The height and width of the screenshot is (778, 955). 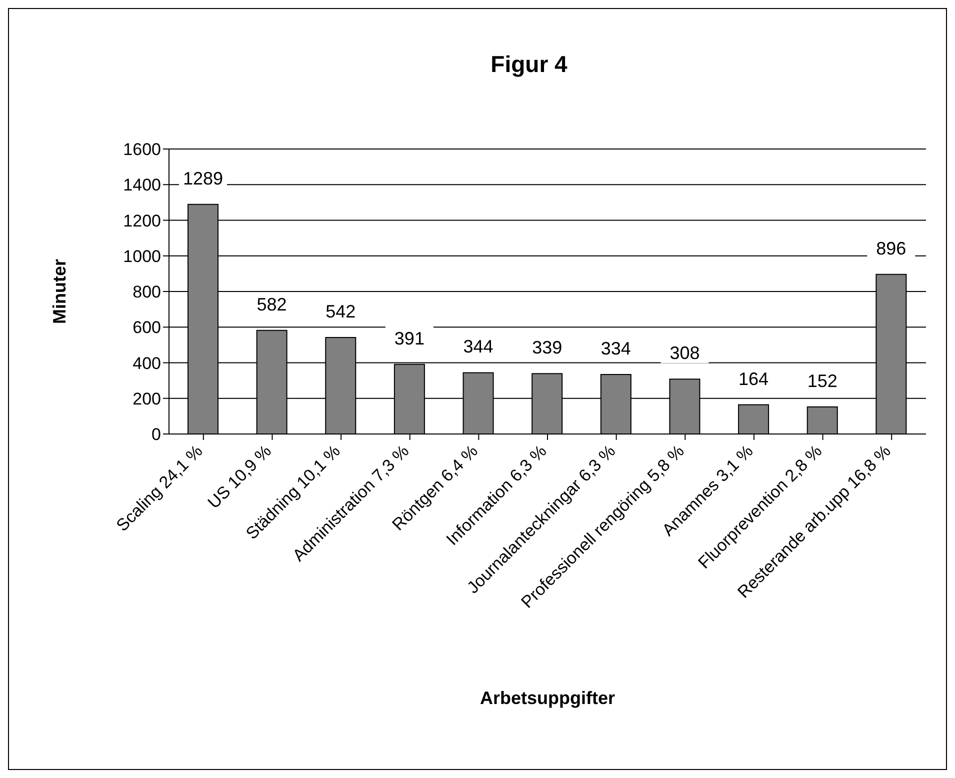 What do you see at coordinates (146, 328) in the screenshot?
I see `y-tick-label: 600` at bounding box center [146, 328].